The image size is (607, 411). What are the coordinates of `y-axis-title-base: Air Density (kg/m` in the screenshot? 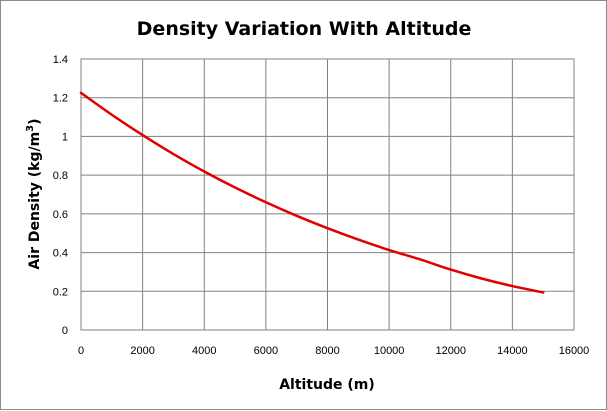 It's located at (35, 201).